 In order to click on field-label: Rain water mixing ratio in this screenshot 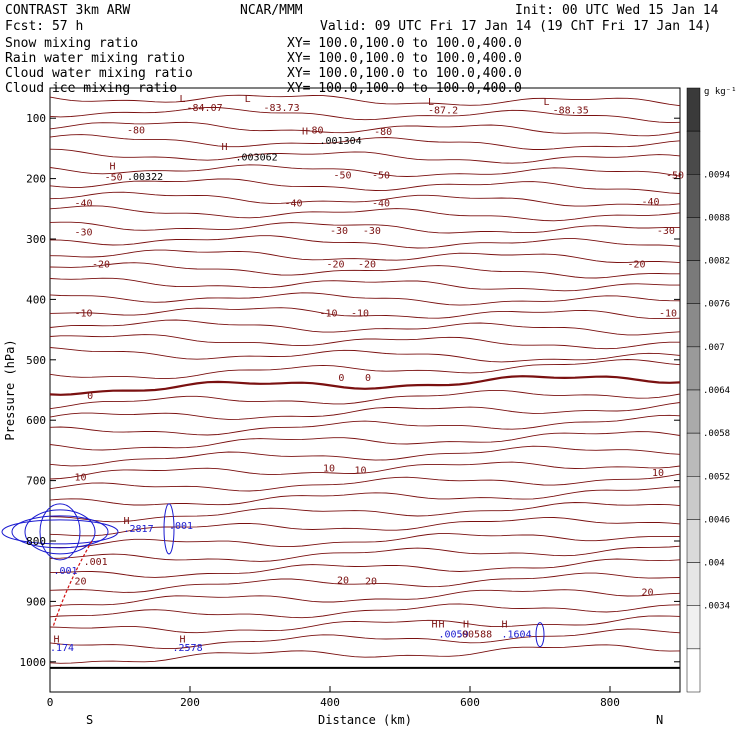, I will do `click(95, 58)`.